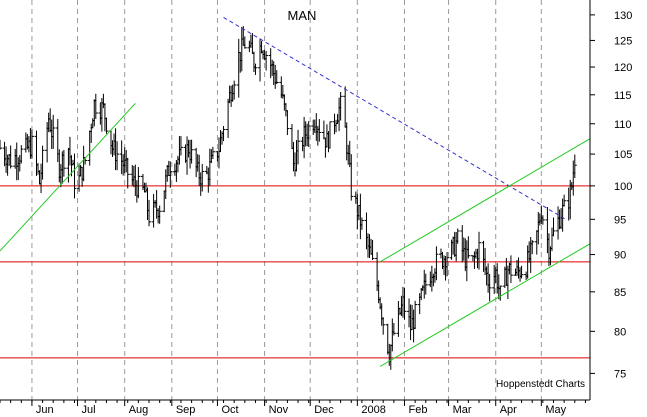  What do you see at coordinates (139, 410) in the screenshot?
I see `x-tick-label: Aug` at bounding box center [139, 410].